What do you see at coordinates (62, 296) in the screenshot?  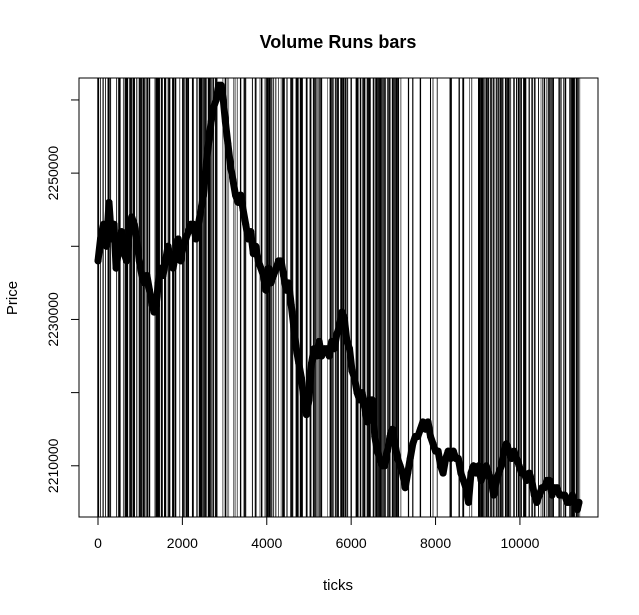 I see `y-axis: 2210000 2230000 2250000` at bounding box center [62, 296].